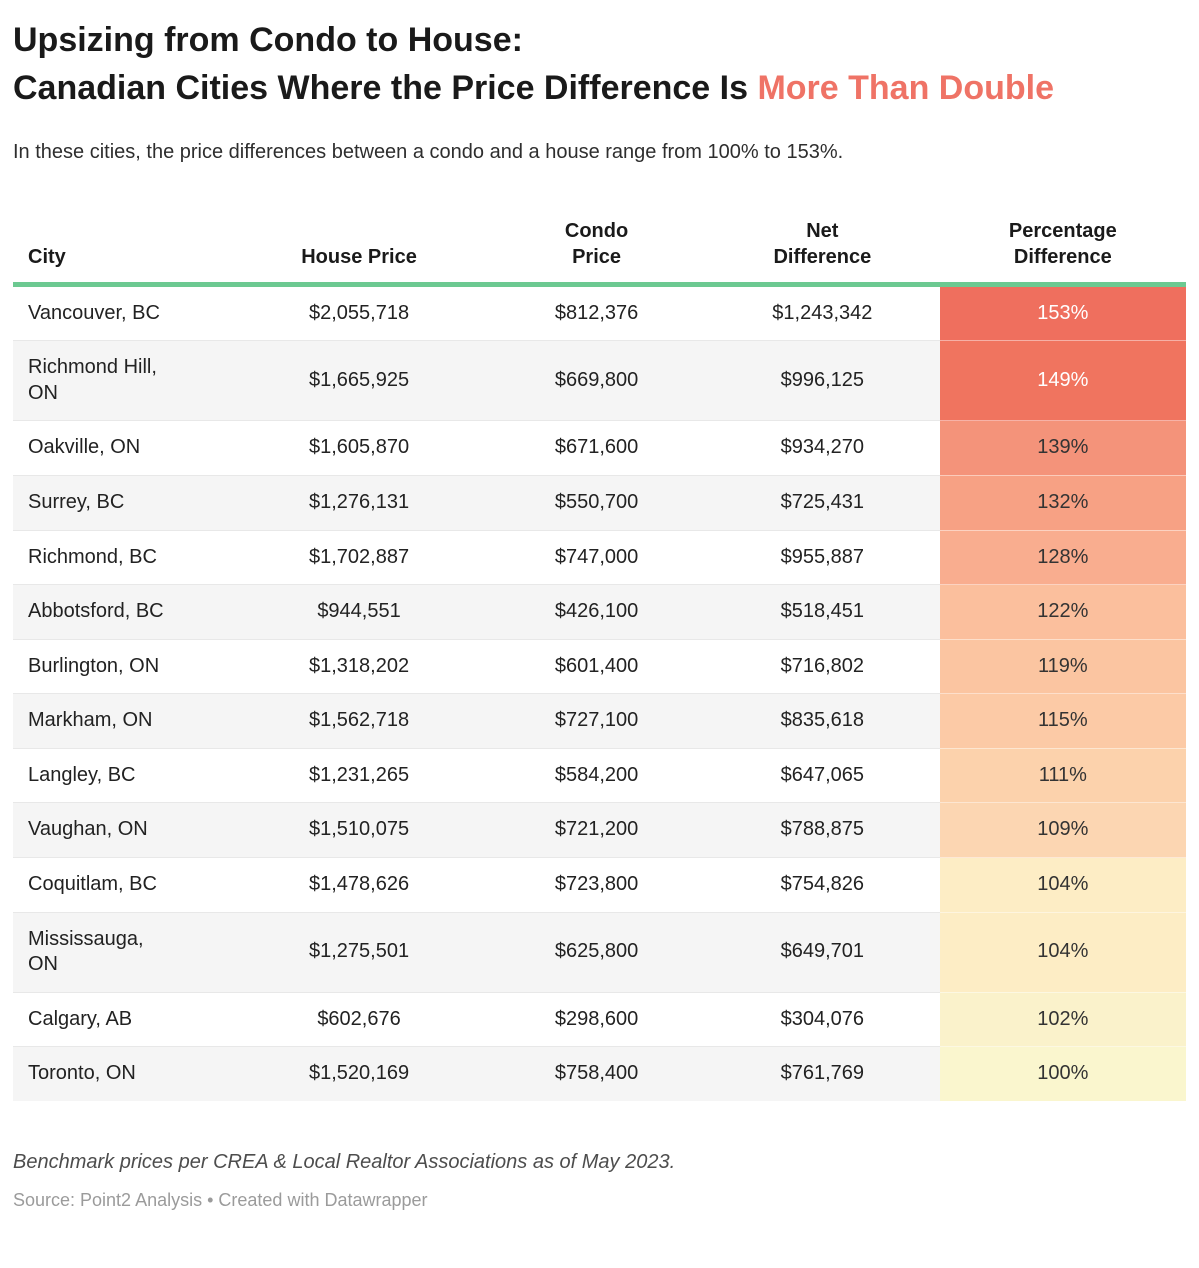 The width and height of the screenshot is (1199, 1268). Describe the element at coordinates (1062, 775) in the screenshot. I see `percentage-difference-cell: 111%` at that location.